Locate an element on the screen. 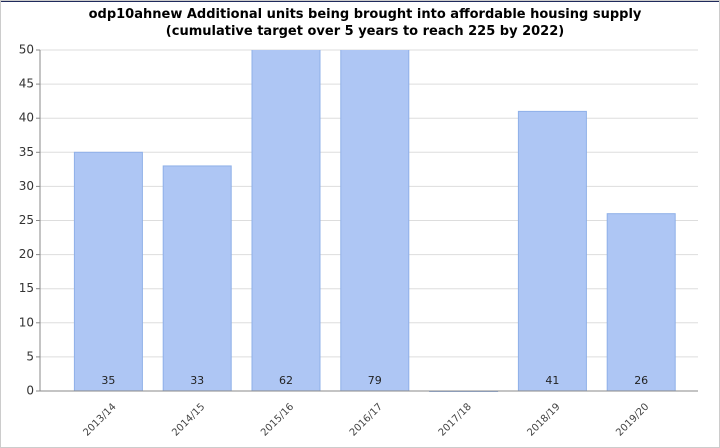  y-tick-label: 40 is located at coordinates (26, 118).